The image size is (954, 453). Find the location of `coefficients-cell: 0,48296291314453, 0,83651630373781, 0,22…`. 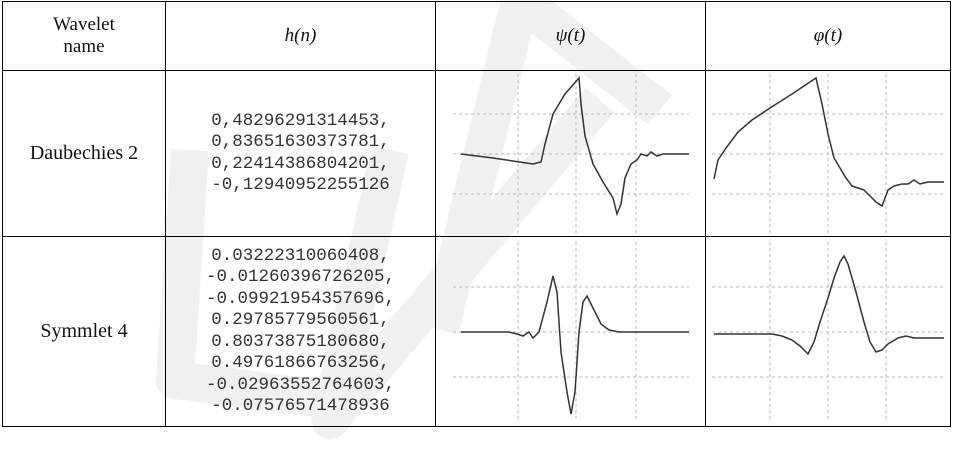

coefficients-cell: 0,48296291314453, 0,83651630373781, 0,22… is located at coordinates (300, 153).